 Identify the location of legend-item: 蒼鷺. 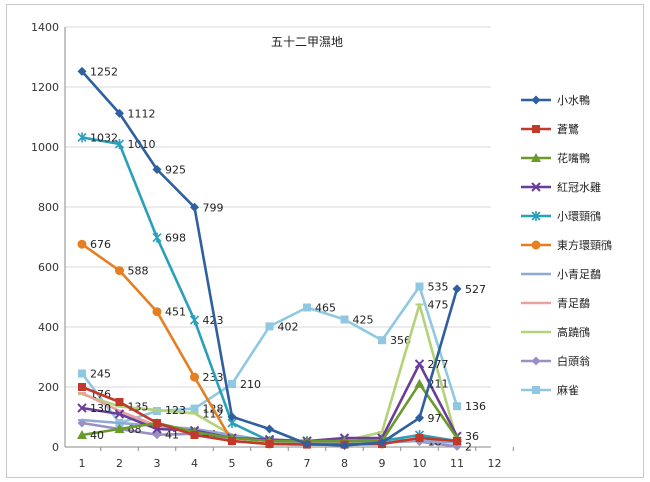
(550, 129).